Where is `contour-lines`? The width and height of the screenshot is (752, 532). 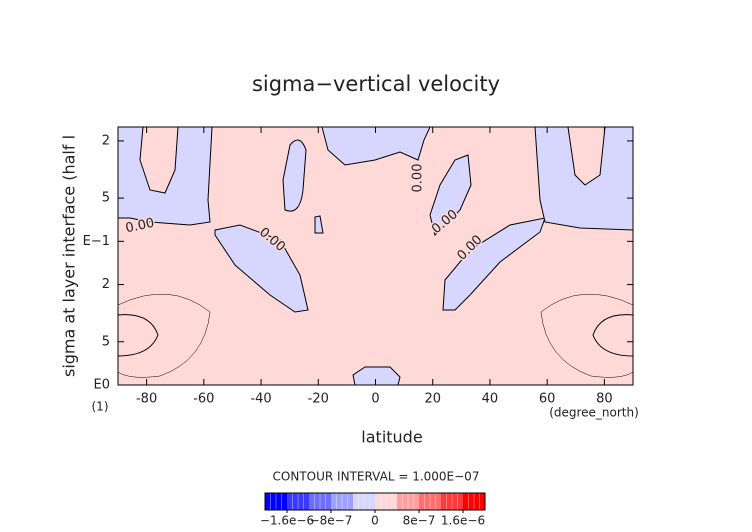
contour-lines is located at coordinates (375, 335).